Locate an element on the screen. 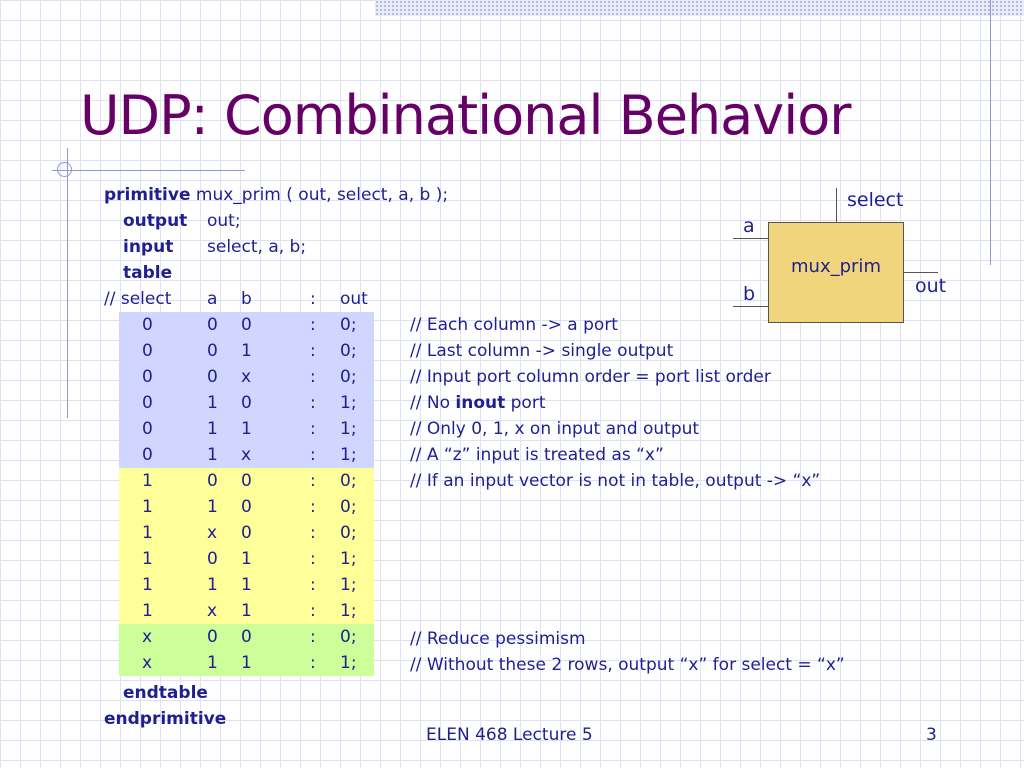 The width and height of the screenshot is (1024, 768). corner-circle-ornament is located at coordinates (64, 169).